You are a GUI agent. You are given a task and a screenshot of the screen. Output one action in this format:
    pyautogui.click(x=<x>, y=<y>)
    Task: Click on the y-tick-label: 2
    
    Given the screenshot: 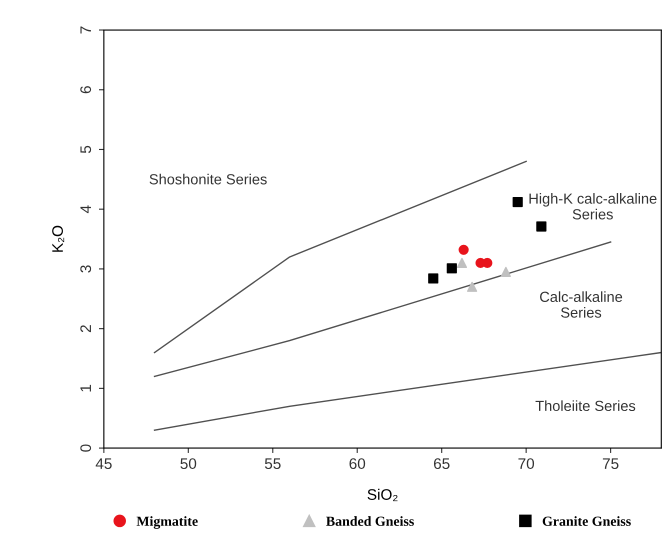 What is the action you would take?
    pyautogui.click(x=85, y=328)
    